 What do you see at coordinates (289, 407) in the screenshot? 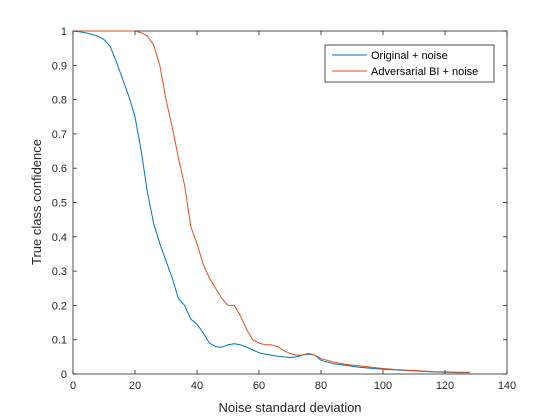
I see `x-axis-title: Noise standard deviation` at bounding box center [289, 407].